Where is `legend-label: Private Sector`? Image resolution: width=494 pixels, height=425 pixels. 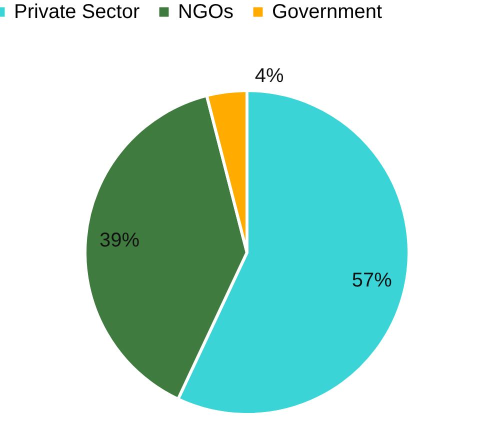 legend-label: Private Sector is located at coordinates (77, 12).